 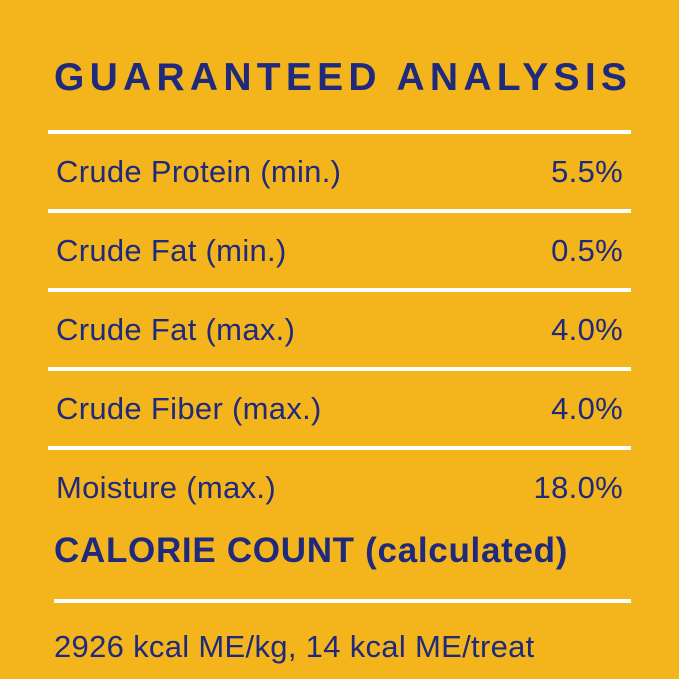 I want to click on guaranteed-analysis-title: GUARANTEED ANALYSIS, so click(x=343, y=77).